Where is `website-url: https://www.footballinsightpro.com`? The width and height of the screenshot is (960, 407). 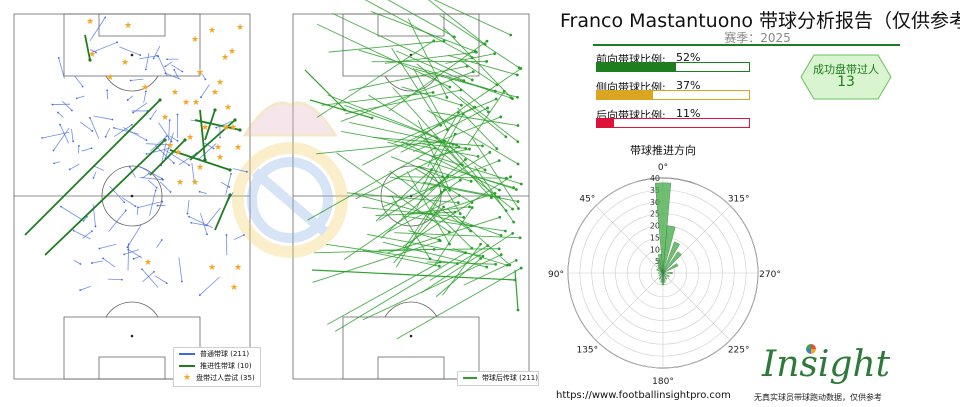
website-url: https://www.footballinsightpro.com is located at coordinates (643, 395).